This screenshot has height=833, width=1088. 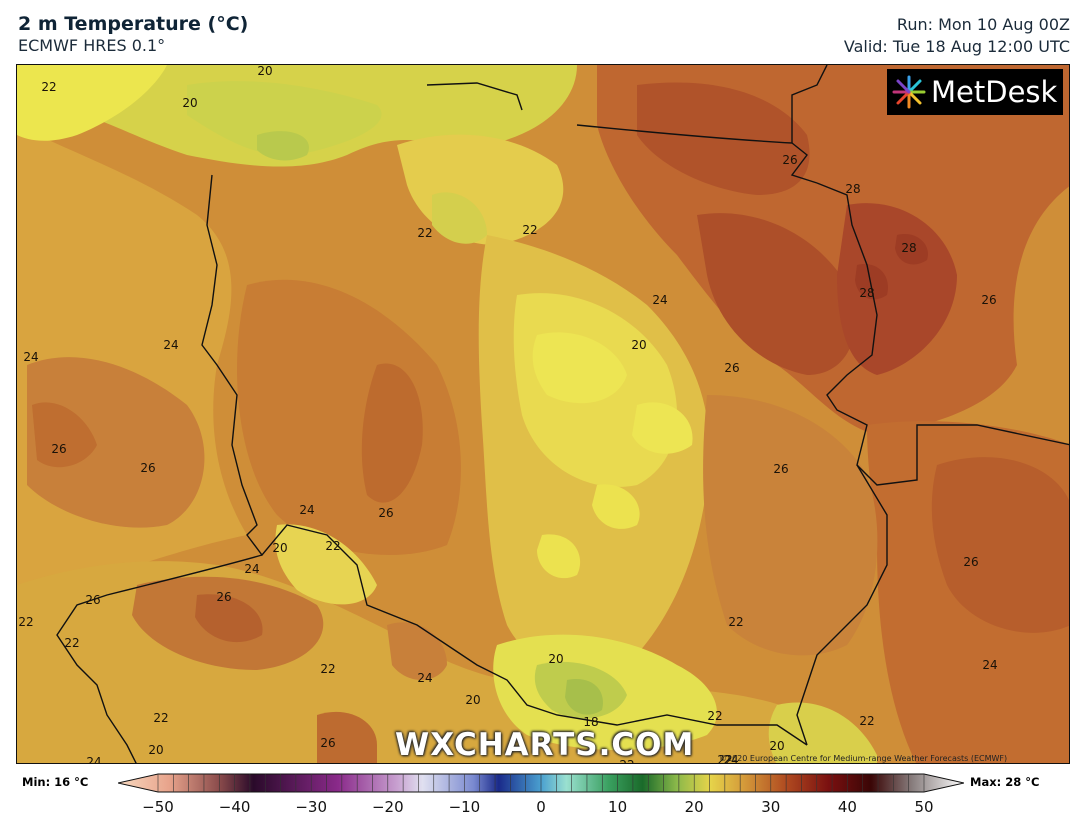 What do you see at coordinates (541, 807) in the screenshot?
I see `colorbar-tick-label: 0` at bounding box center [541, 807].